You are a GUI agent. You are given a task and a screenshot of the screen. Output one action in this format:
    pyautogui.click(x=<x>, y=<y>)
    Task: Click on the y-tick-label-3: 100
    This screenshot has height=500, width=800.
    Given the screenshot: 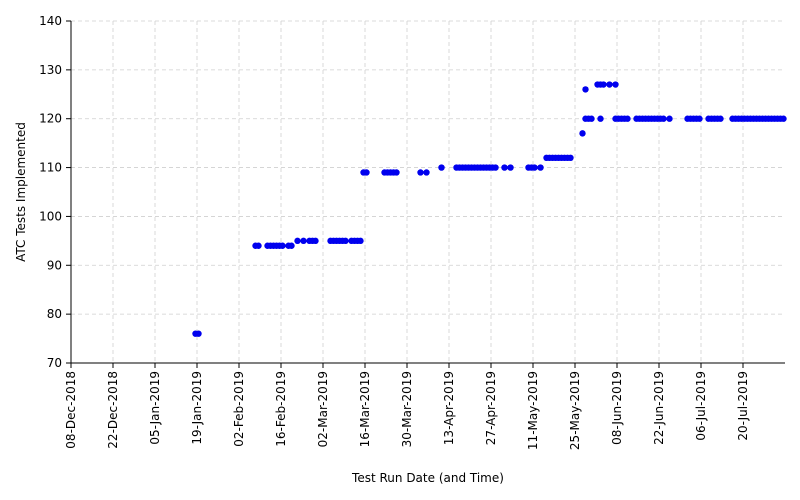 What is the action you would take?
    pyautogui.click(x=50, y=216)
    